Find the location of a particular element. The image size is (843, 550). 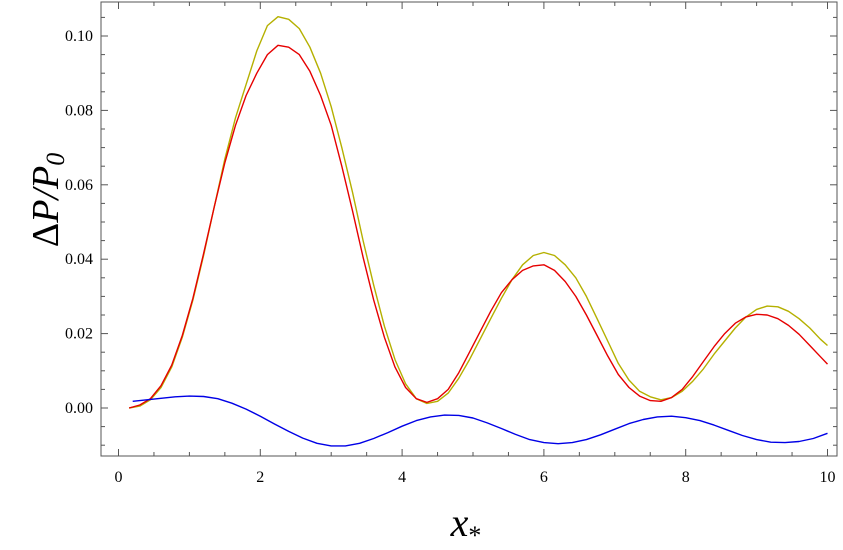

y-axis-title-main: P/P is located at coordinates (46, 195).